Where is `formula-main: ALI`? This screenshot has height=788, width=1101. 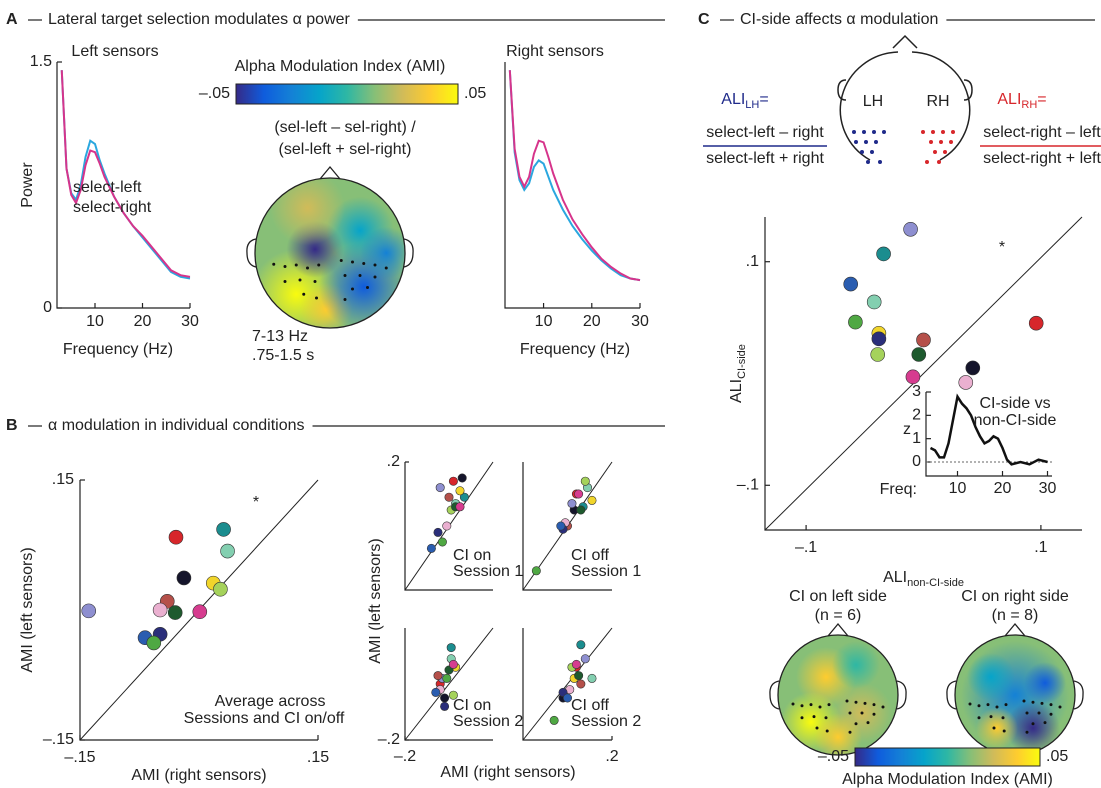 formula-main: ALI is located at coordinates (733, 99).